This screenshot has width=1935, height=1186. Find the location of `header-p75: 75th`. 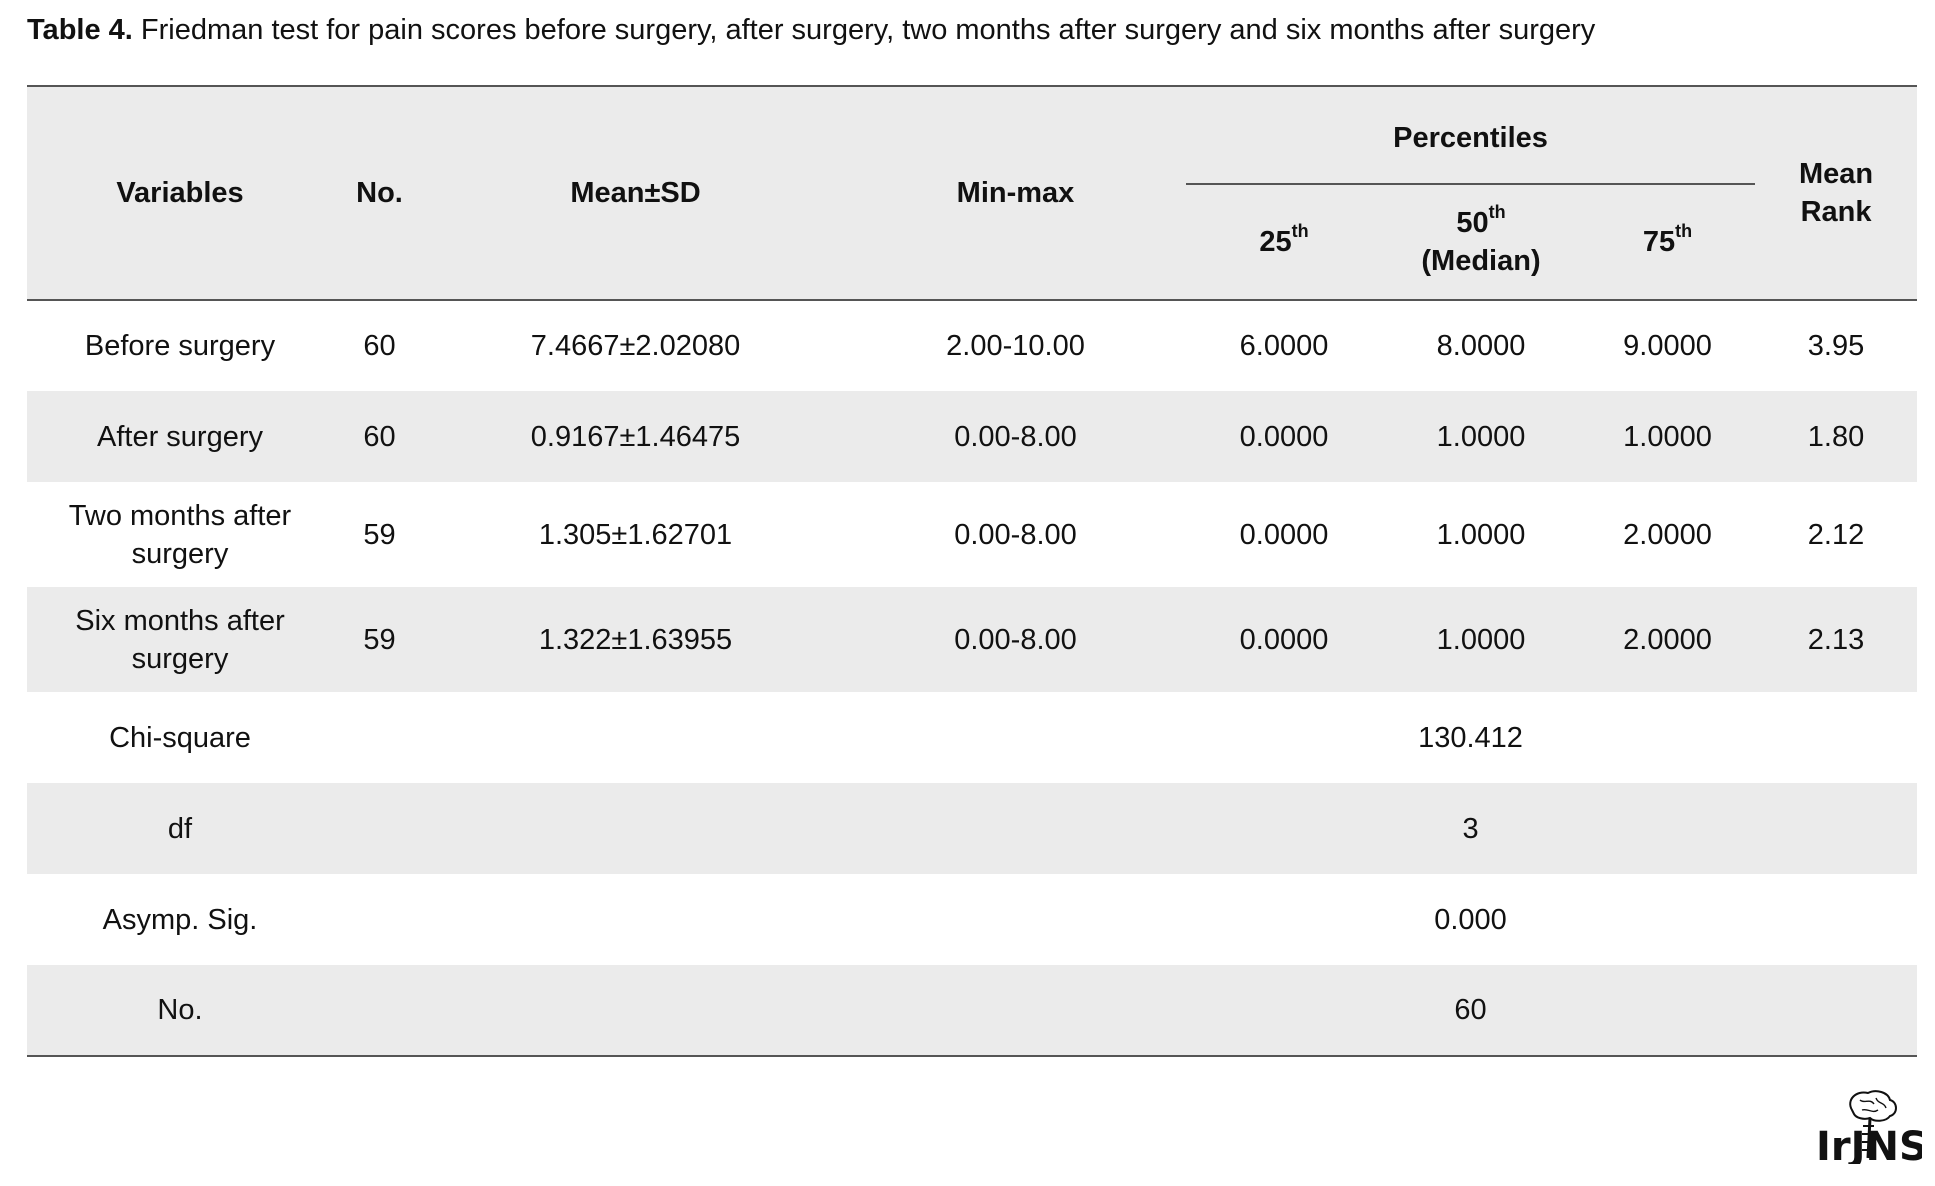

header-p75: 75th is located at coordinates (1668, 242).